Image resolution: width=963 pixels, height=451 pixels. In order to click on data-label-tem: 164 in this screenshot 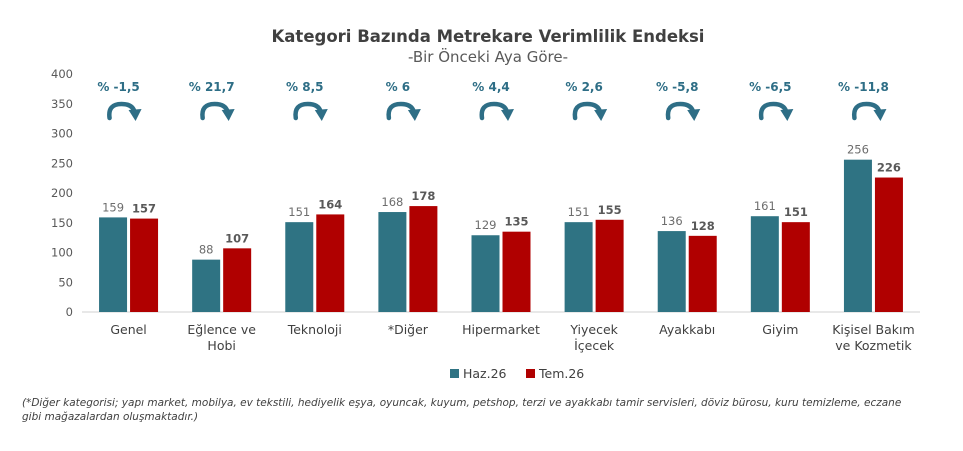, I will do `click(330, 204)`.